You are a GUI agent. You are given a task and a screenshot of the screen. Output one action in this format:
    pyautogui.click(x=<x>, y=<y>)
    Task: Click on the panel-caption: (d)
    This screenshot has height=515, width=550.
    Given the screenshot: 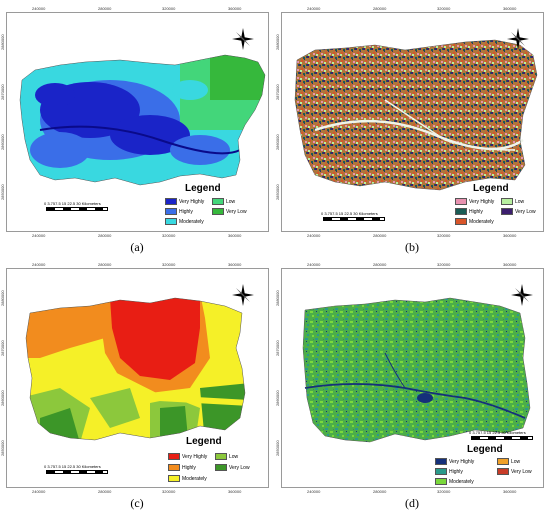 What is the action you would take?
    pyautogui.click(x=412, y=503)
    